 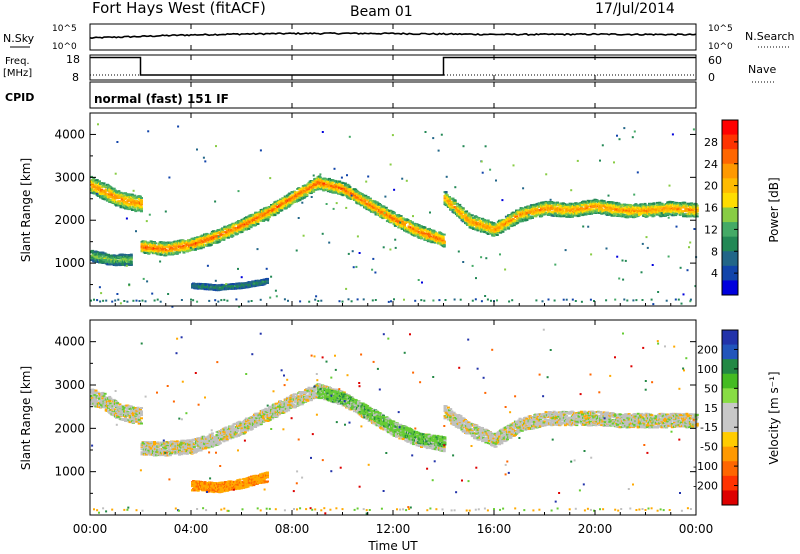 What do you see at coordinates (75, 77) in the screenshot?
I see `freq-tick-bottom: 8` at bounding box center [75, 77].